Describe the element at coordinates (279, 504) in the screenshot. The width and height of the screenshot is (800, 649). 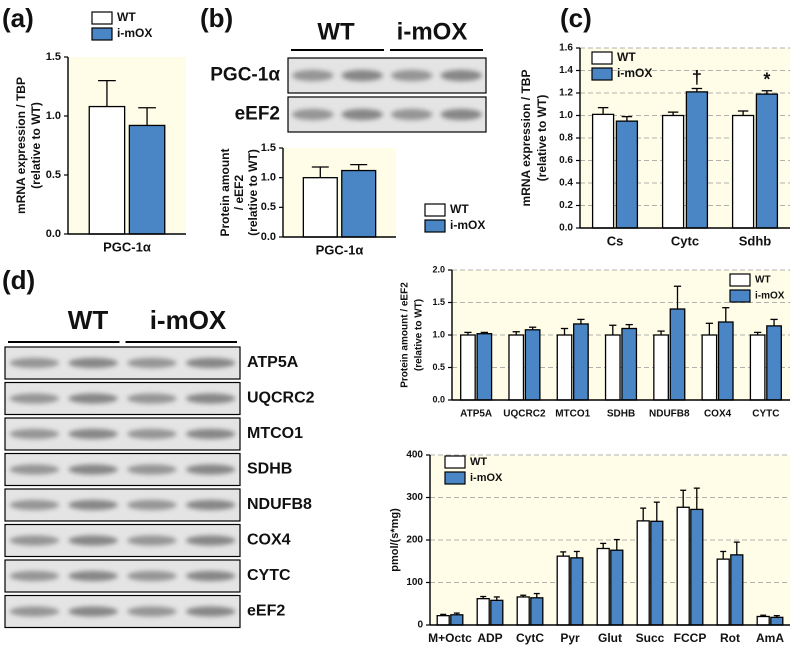
I see `blot-row-label: NDUFB8` at that location.